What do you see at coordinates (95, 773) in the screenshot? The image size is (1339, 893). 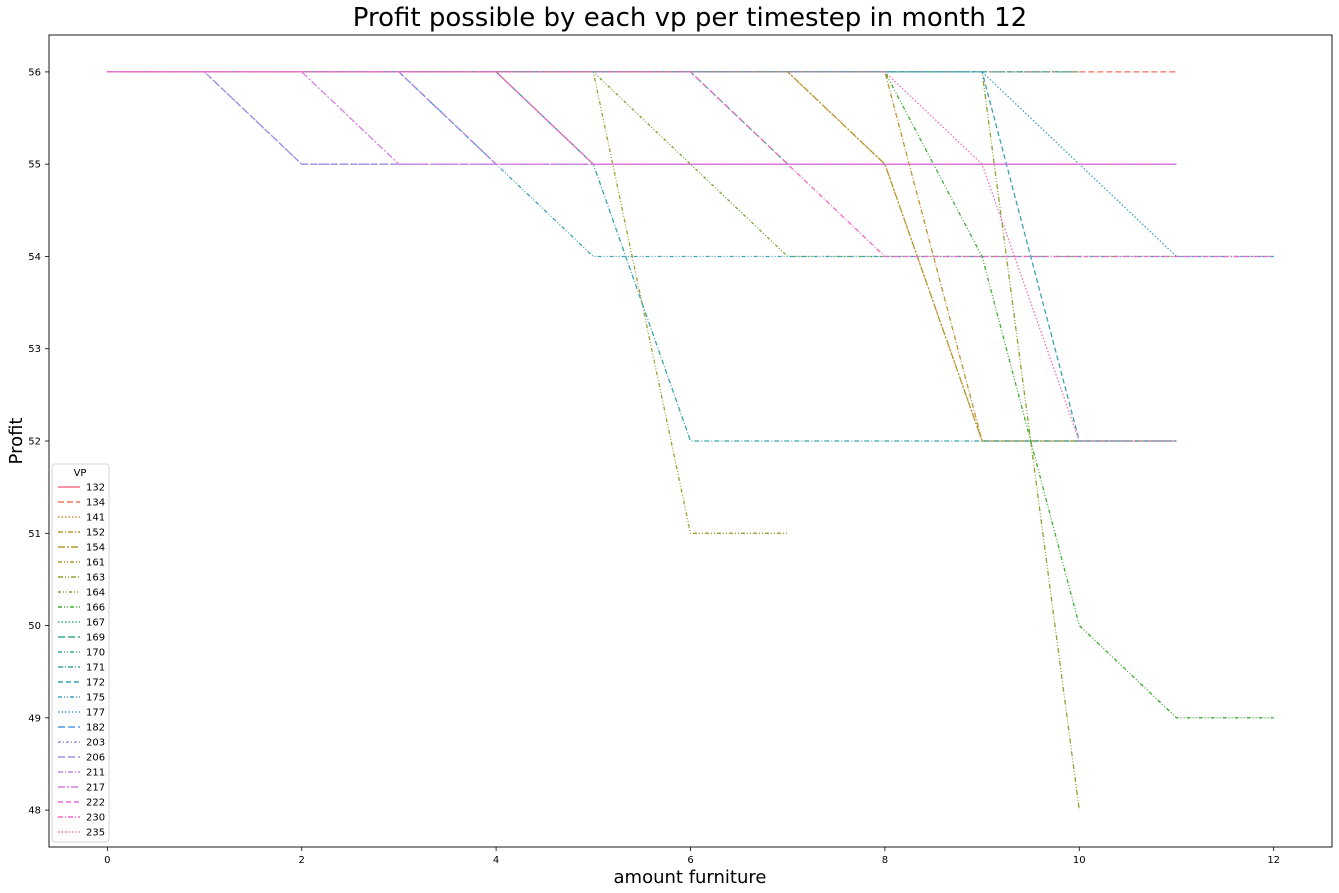 I see `legend-label-211: 211` at bounding box center [95, 773].